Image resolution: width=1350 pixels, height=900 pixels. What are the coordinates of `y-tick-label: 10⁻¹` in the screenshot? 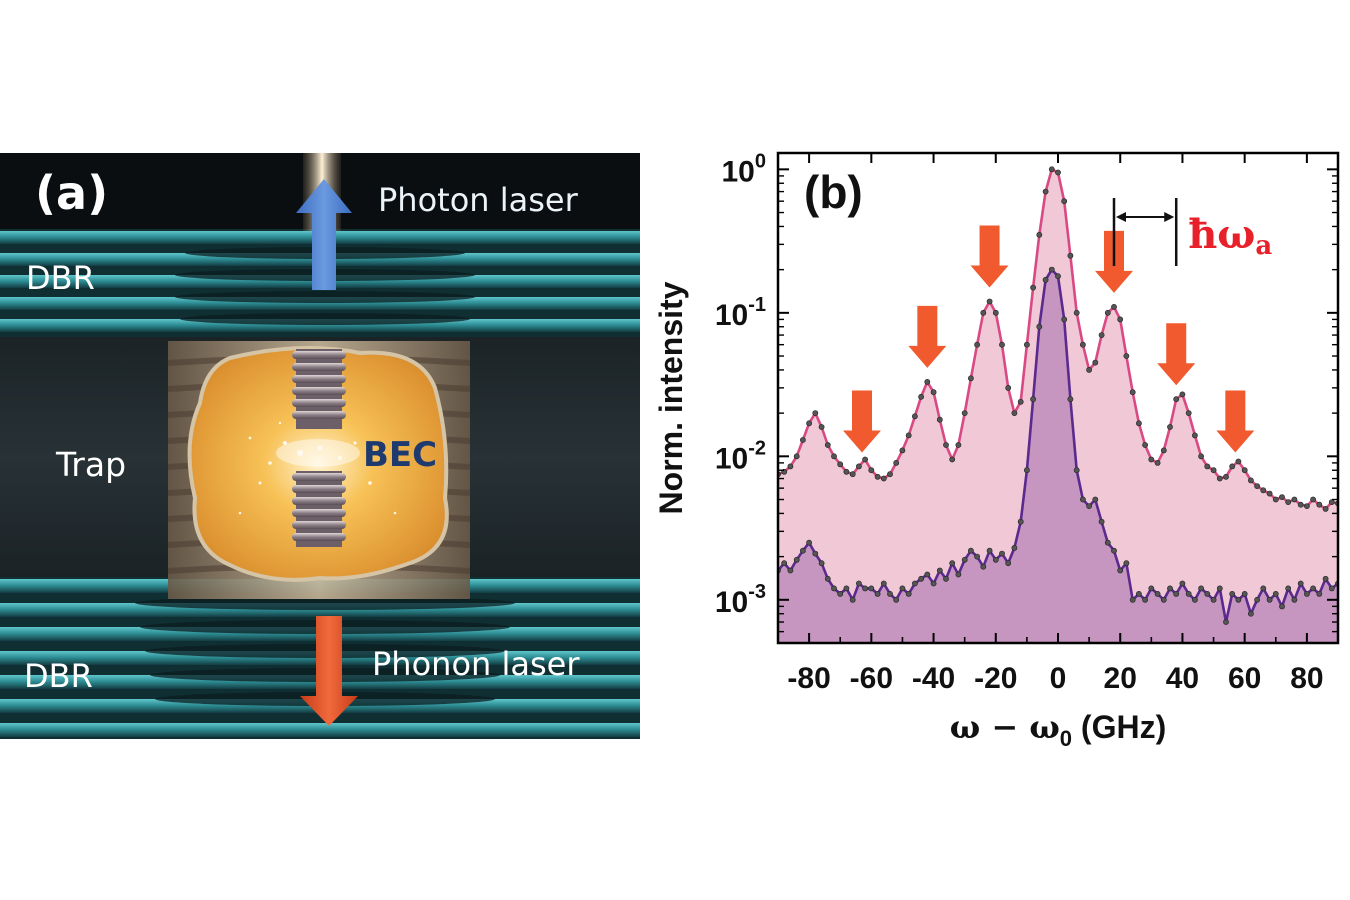 It's located at (740, 313).